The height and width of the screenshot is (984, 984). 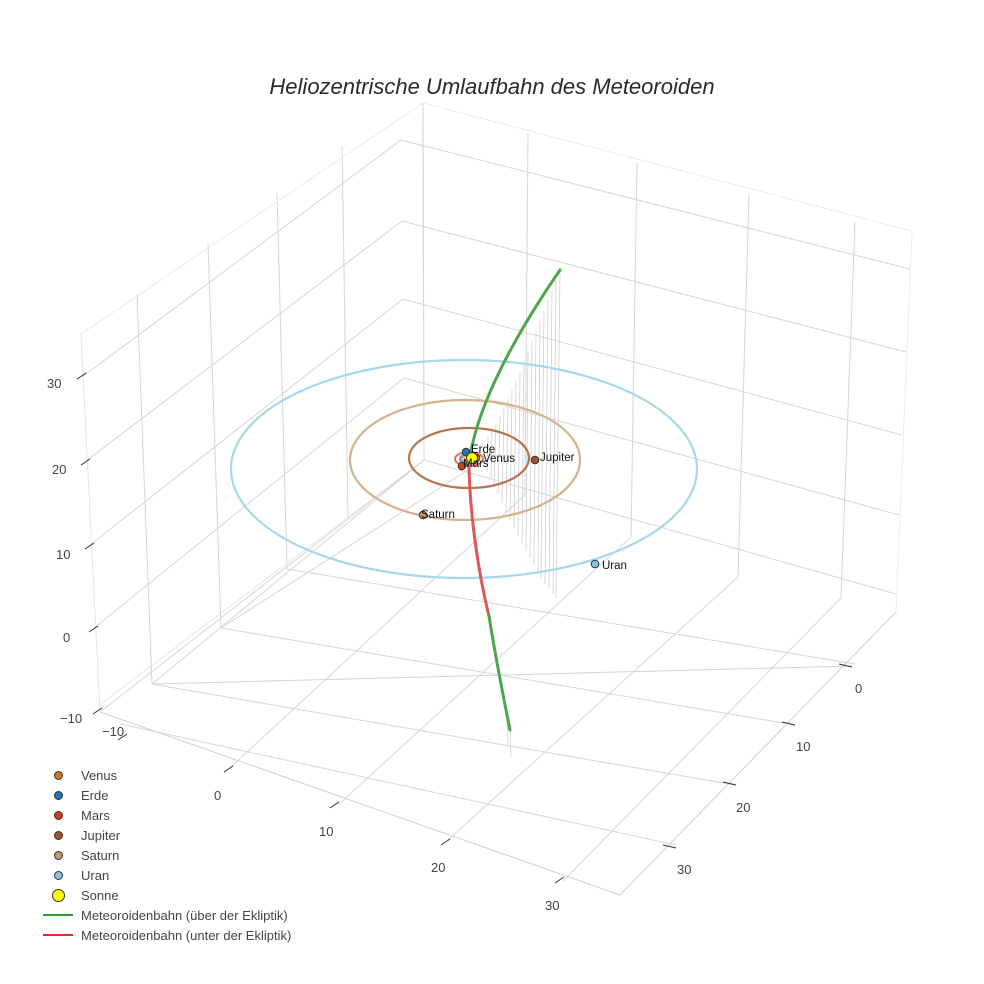 What do you see at coordinates (509, 508) in the screenshot?
I see `planet-markers` at bounding box center [509, 508].